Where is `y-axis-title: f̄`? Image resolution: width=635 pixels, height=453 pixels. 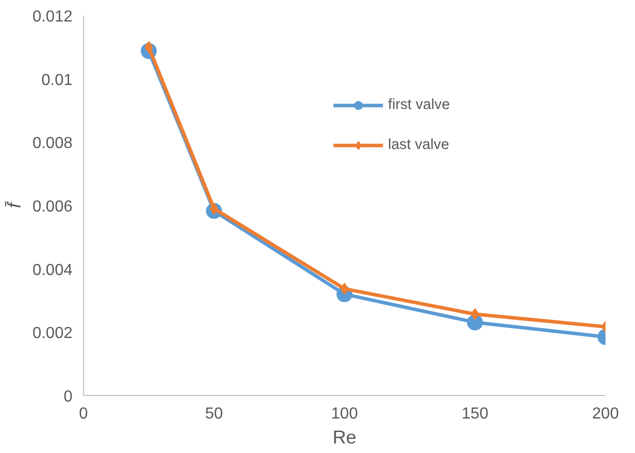
y-axis-title: f̄ is located at coordinates (13, 204).